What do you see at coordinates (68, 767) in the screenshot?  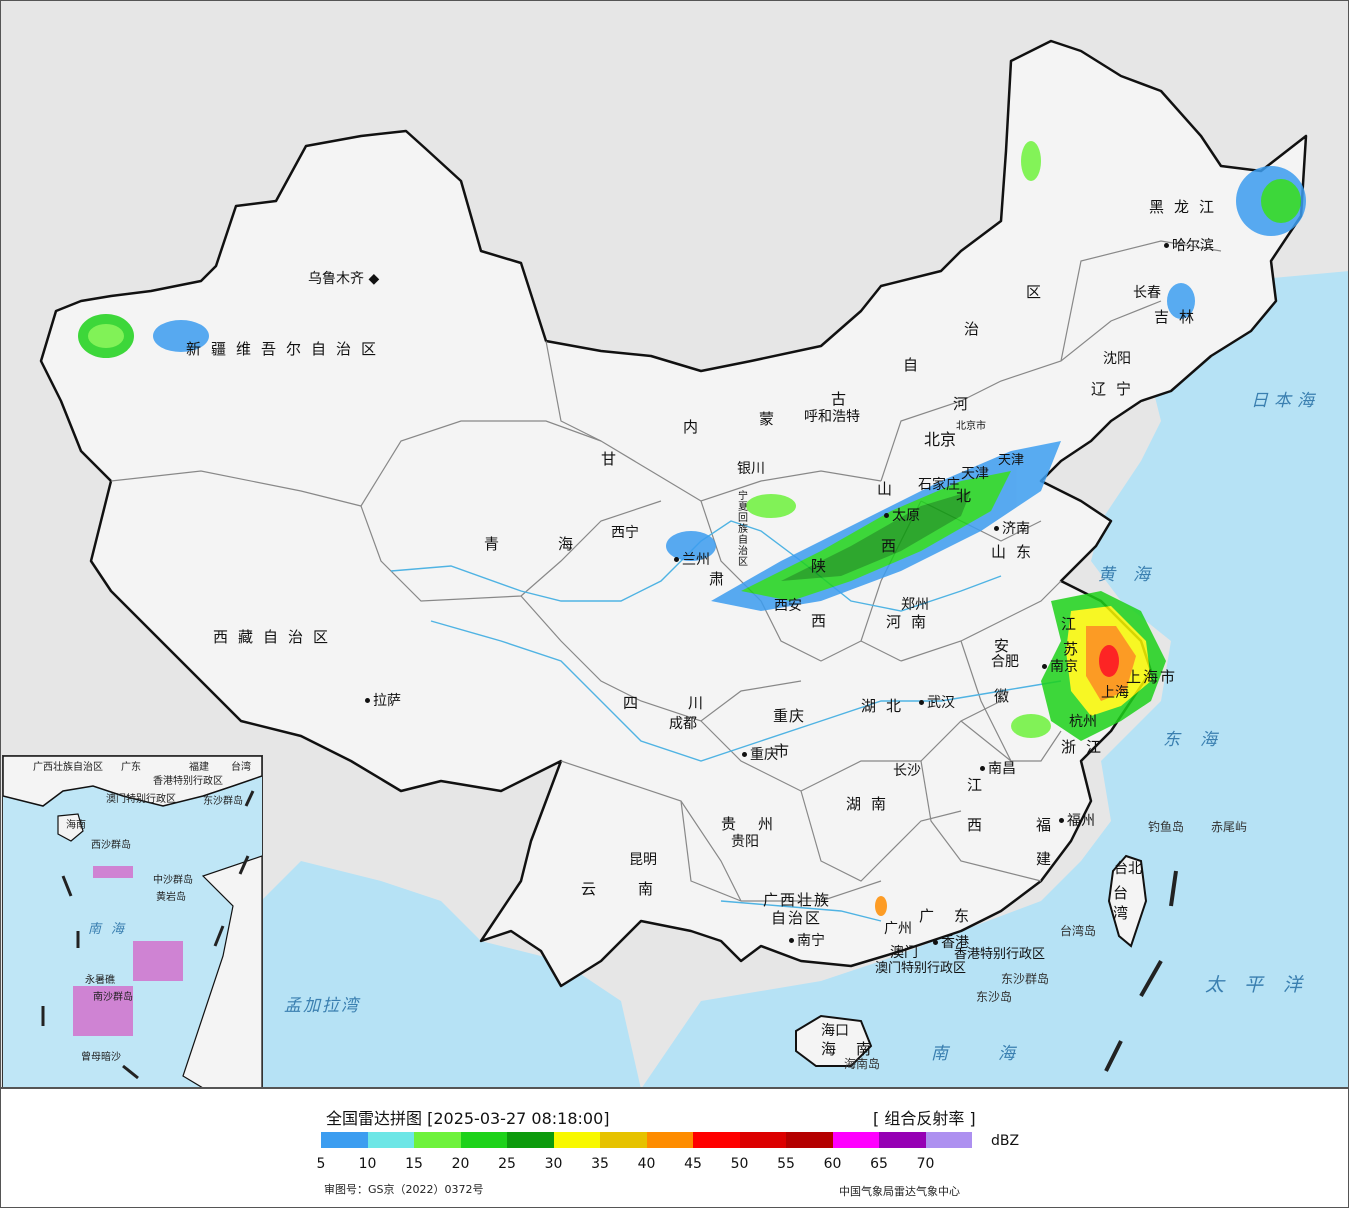 I see `inset-guangxi: 广西壮族自治区` at bounding box center [68, 767].